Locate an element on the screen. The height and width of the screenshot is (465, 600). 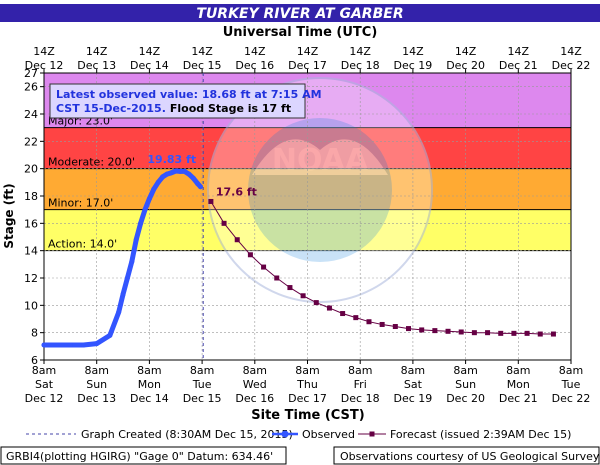
x-tick-date-9: Dec 21 is located at coordinates (518, 398).